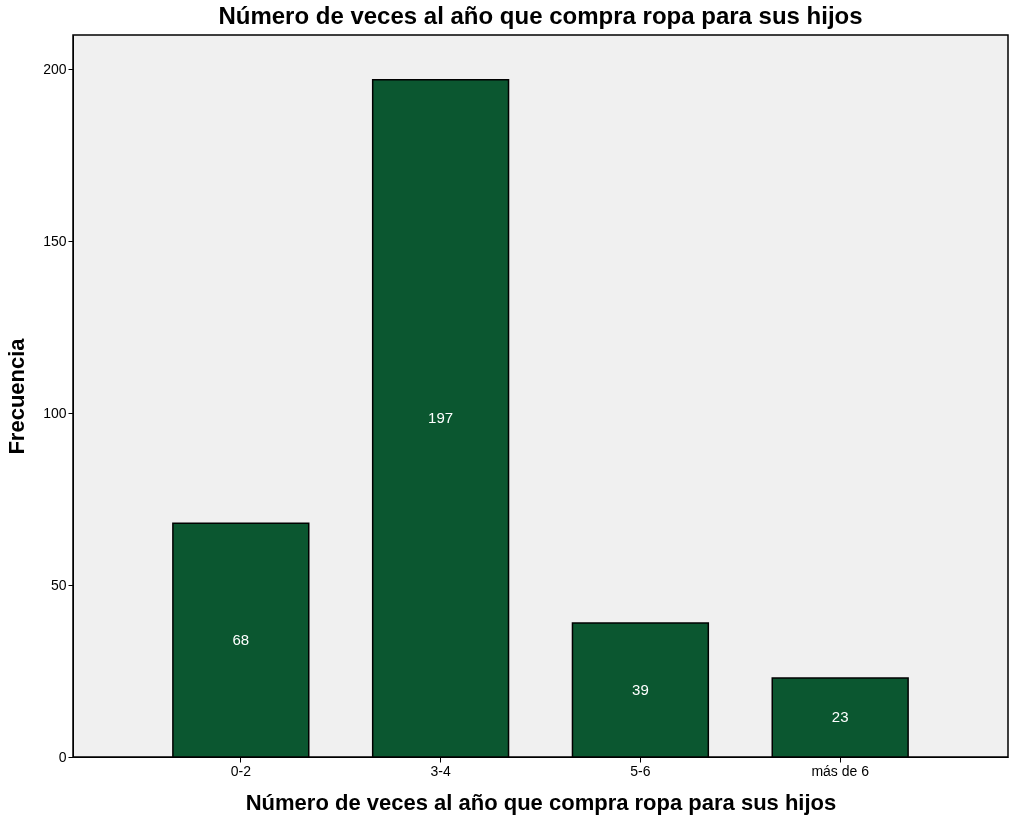 This screenshot has width=1013, height=818. Describe the element at coordinates (840, 770) in the screenshot. I see `x-tick-label: más de 6` at that location.